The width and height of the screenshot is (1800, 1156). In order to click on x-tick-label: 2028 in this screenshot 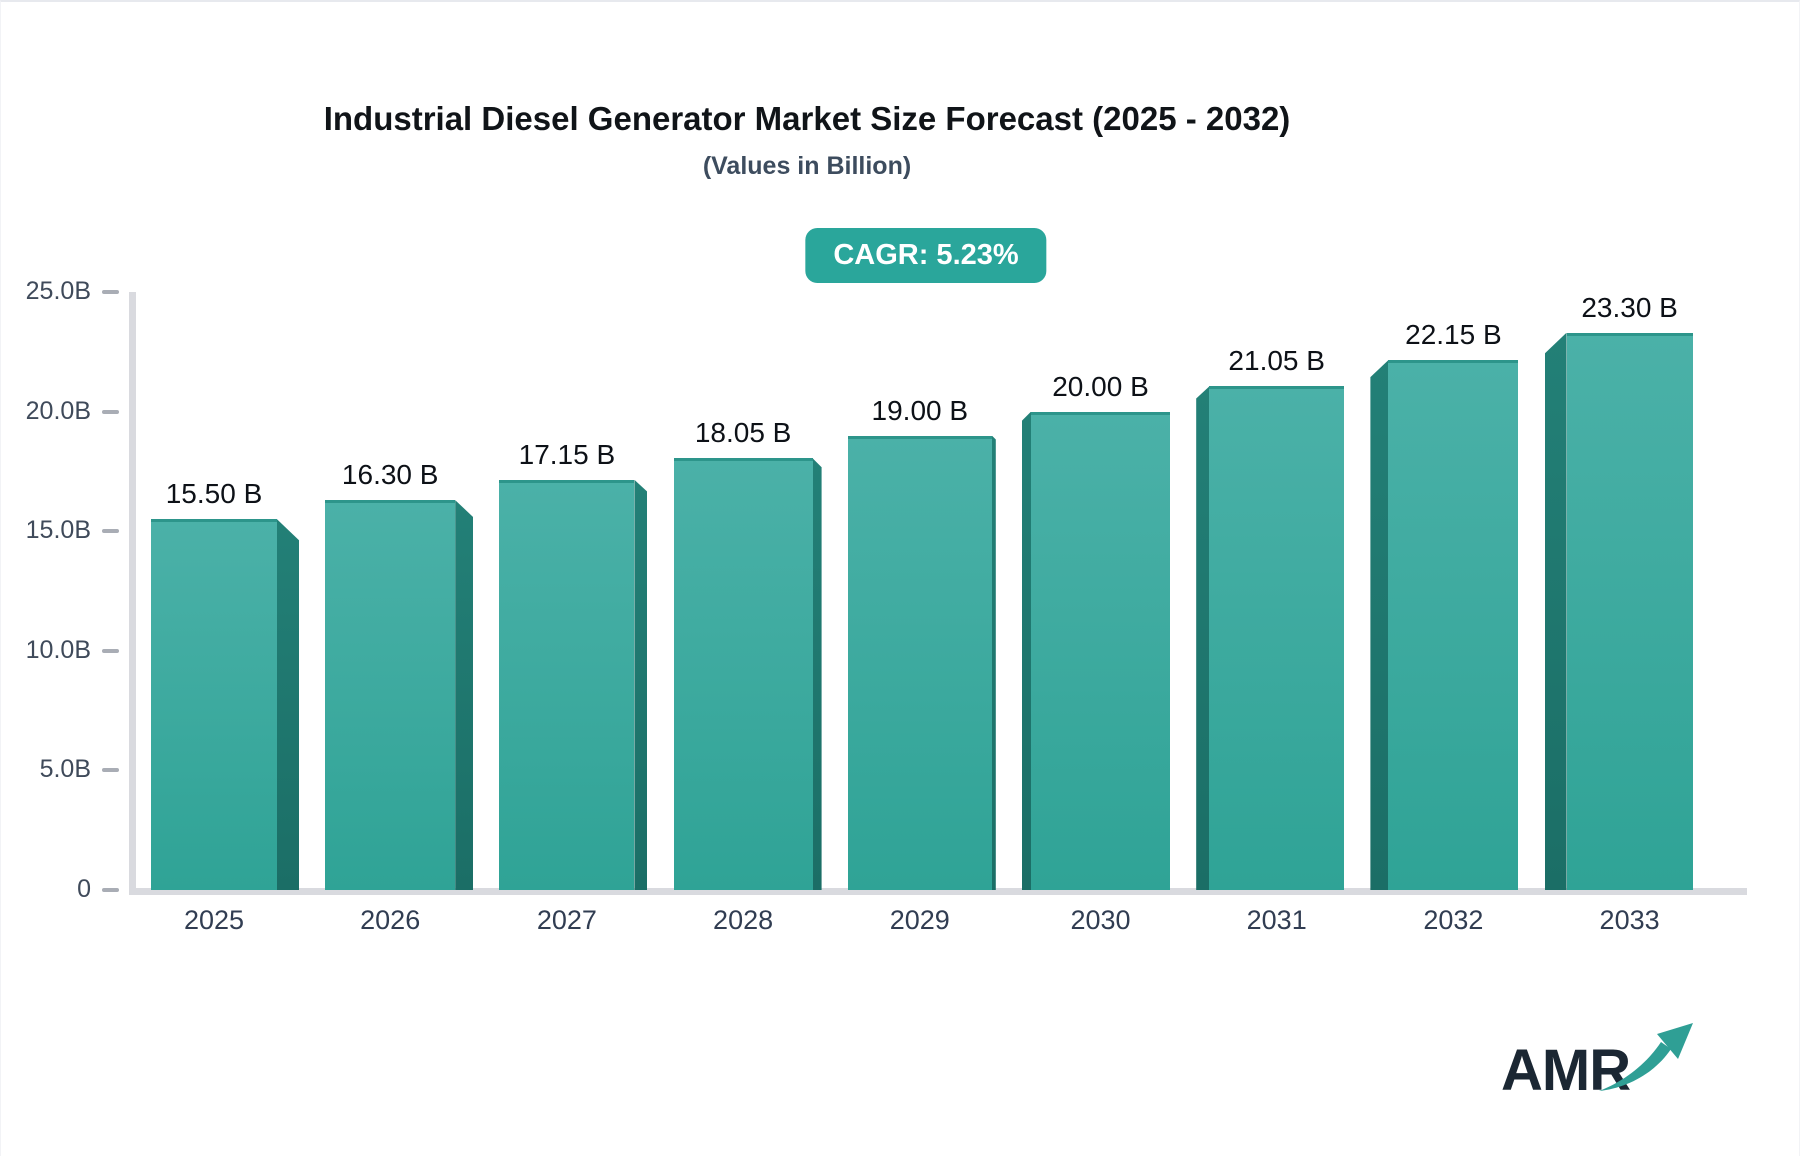, I will do `click(743, 920)`.